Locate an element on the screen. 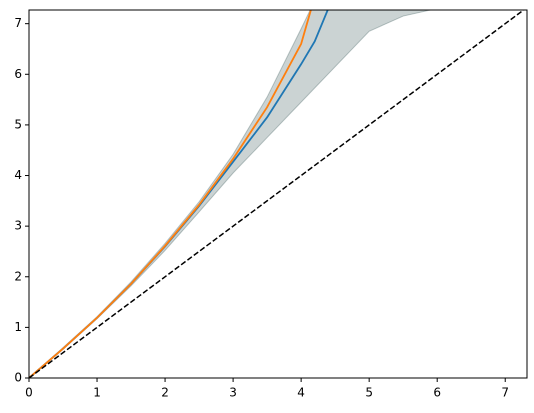 This screenshot has height=413, width=534. y-tick-label: 4 is located at coordinates (18, 175).